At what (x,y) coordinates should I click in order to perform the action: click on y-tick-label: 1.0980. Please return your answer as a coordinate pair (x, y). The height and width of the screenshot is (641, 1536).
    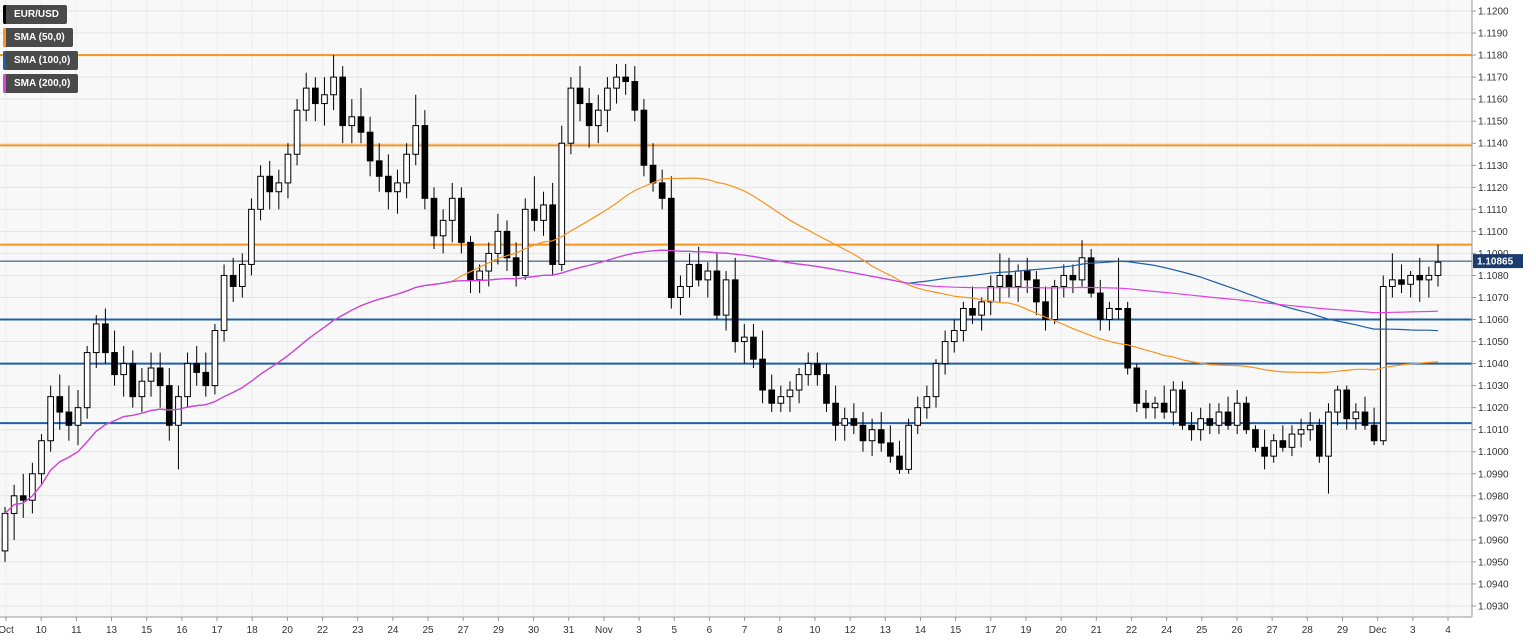
    Looking at the image, I should click on (1493, 496).